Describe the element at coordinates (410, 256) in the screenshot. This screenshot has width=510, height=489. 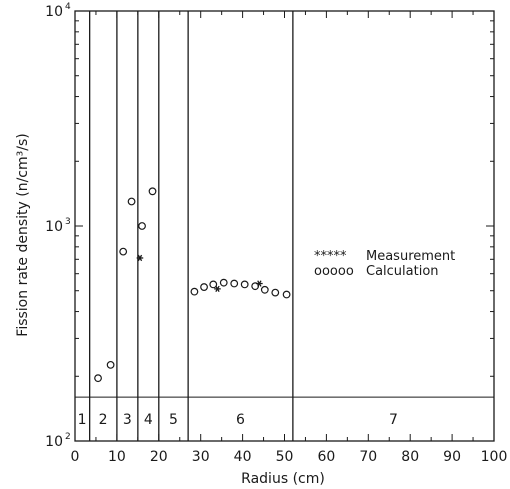
I see `legend-measurement-label: Measurement` at that location.